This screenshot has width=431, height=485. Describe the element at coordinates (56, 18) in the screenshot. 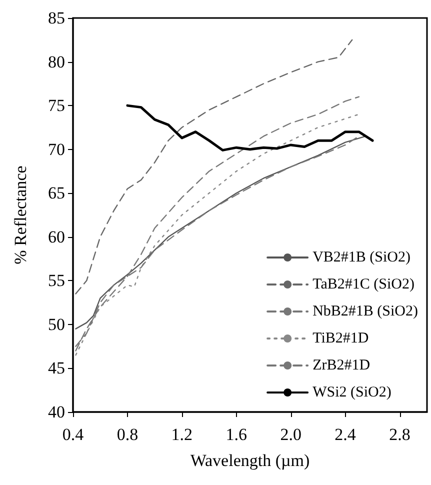

I see `y-tick-label: 85` at that location.